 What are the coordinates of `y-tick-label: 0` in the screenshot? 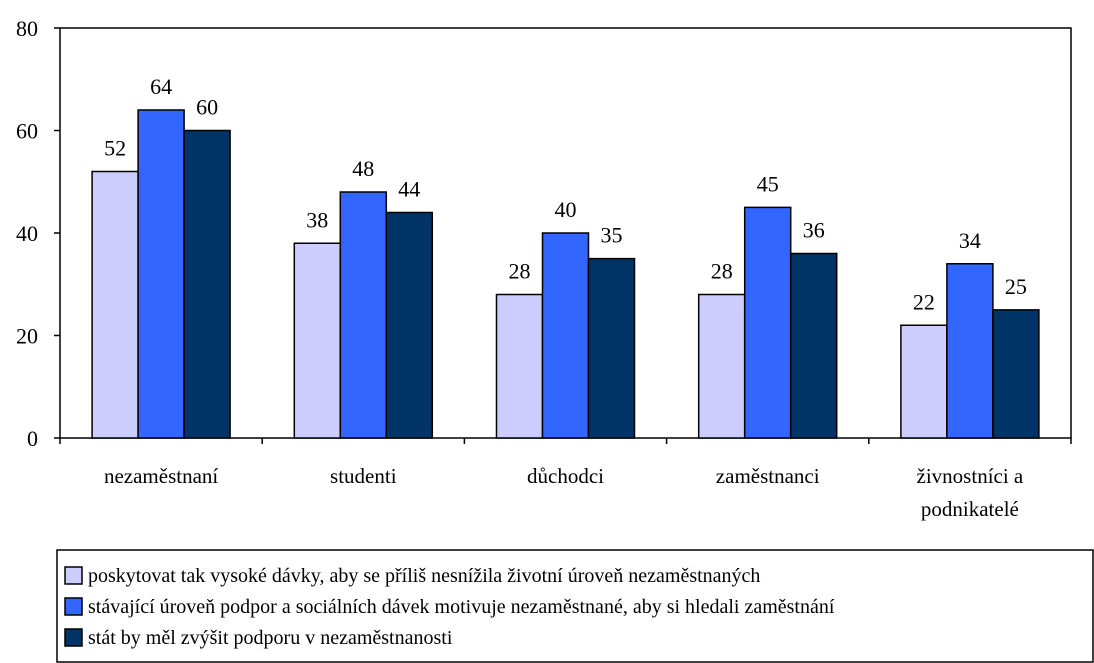 It's located at (32, 438).